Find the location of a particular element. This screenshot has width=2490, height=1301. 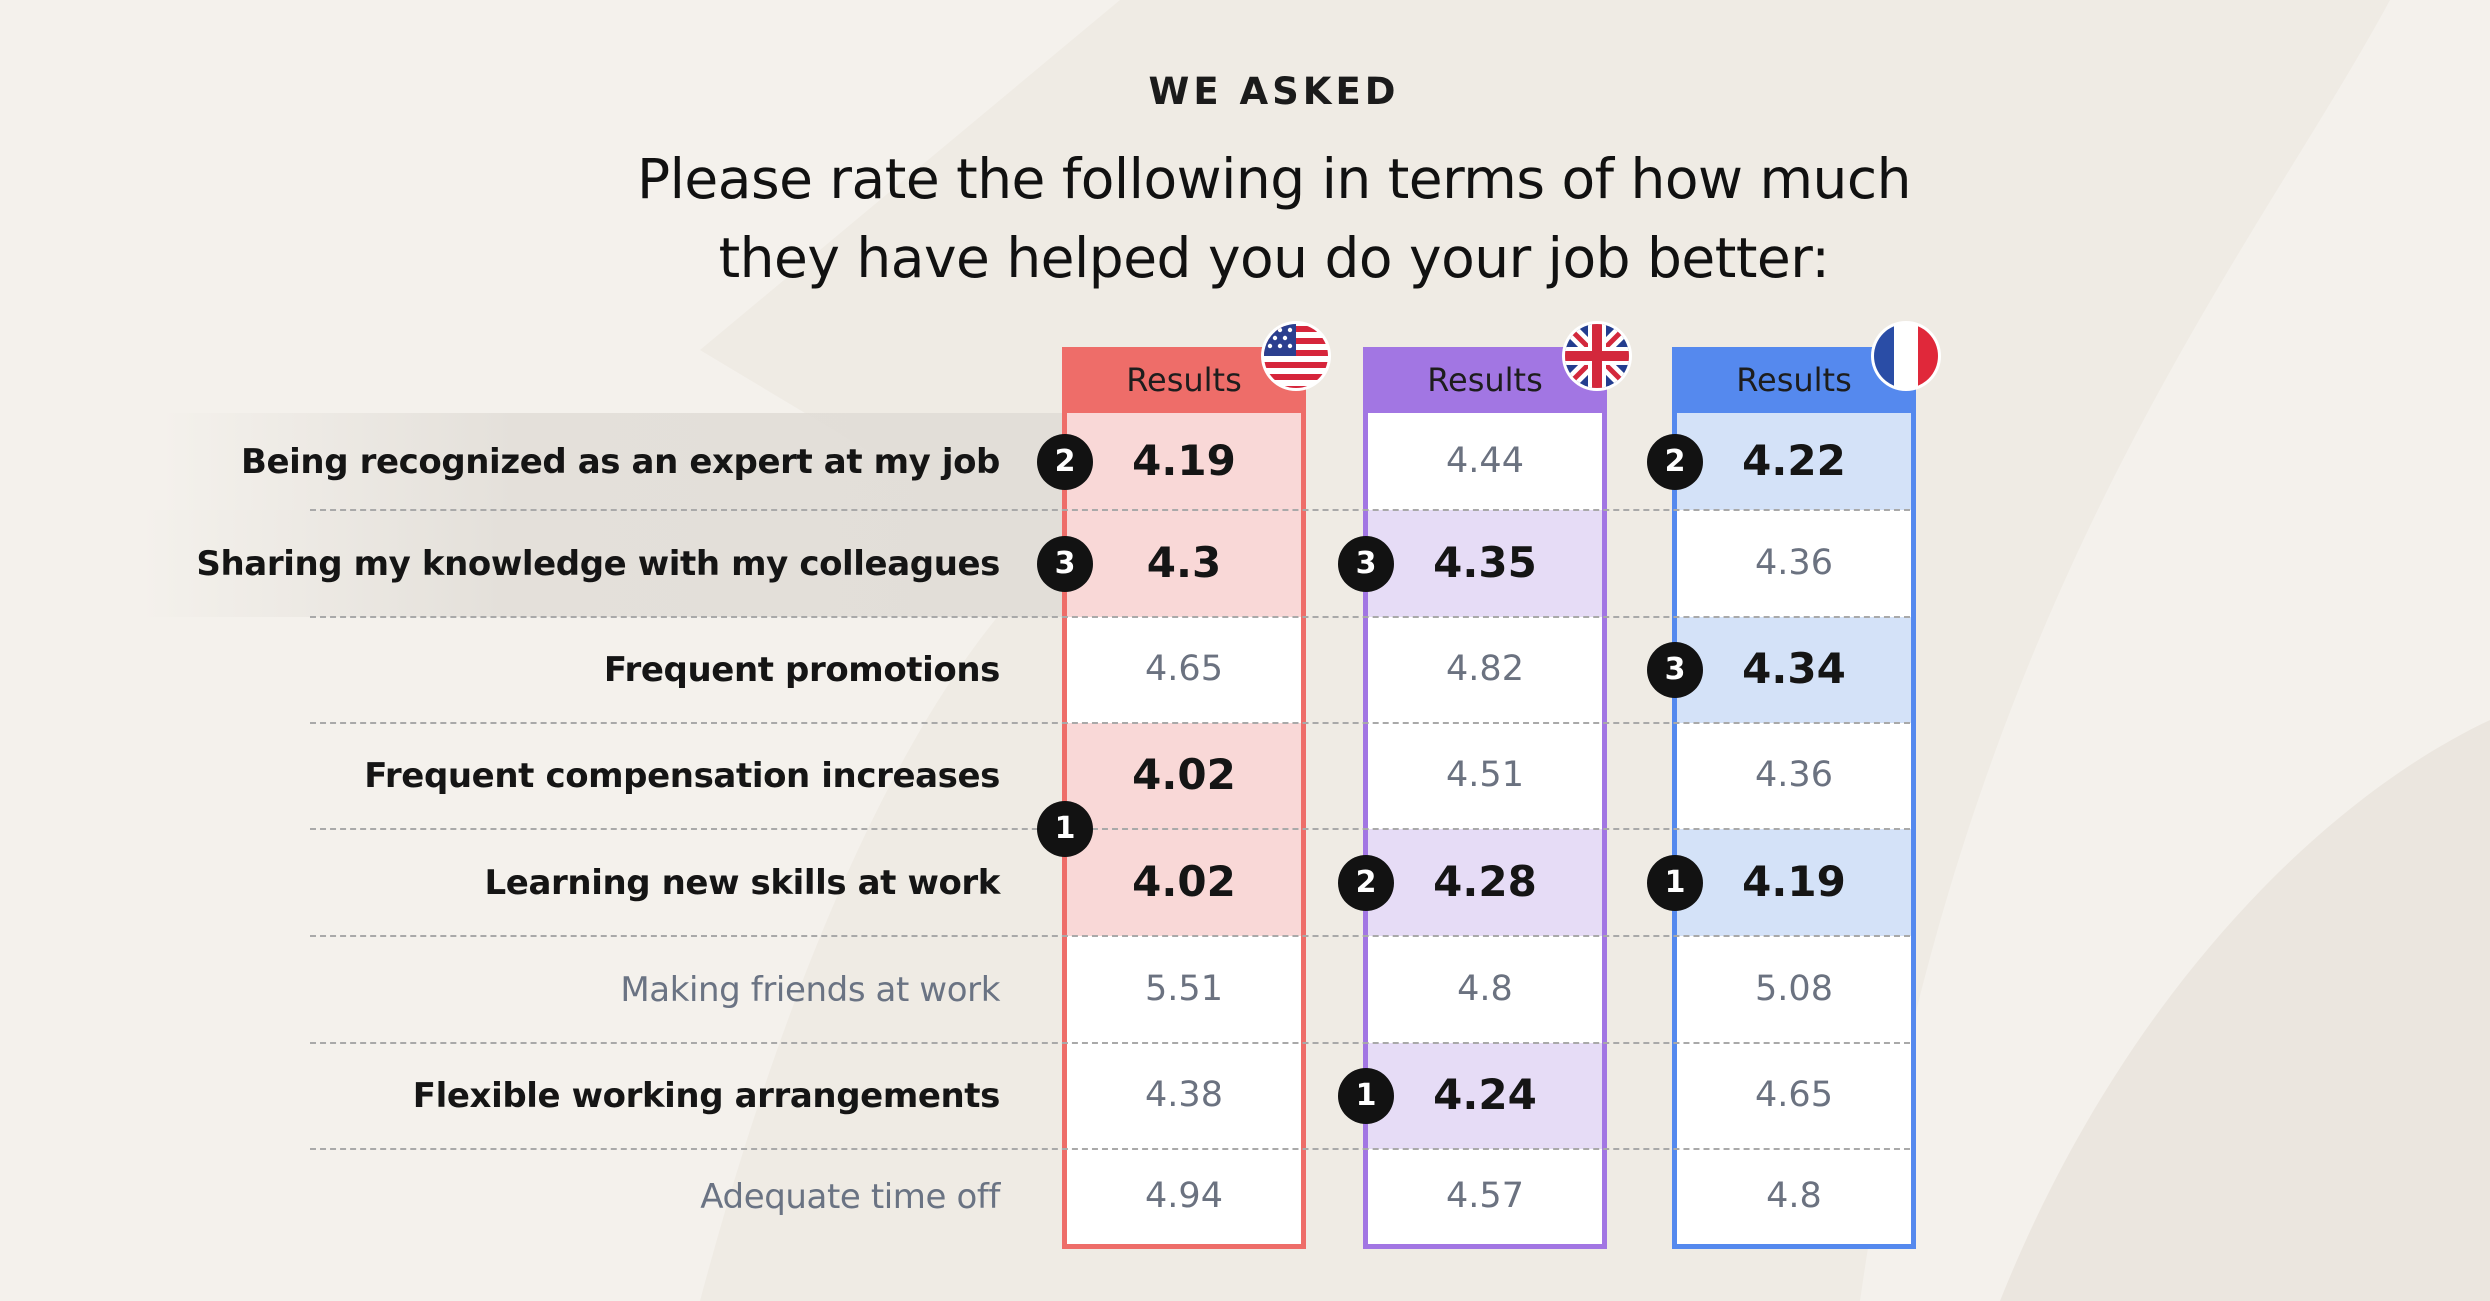

data-value: 4.35 is located at coordinates (1485, 562).